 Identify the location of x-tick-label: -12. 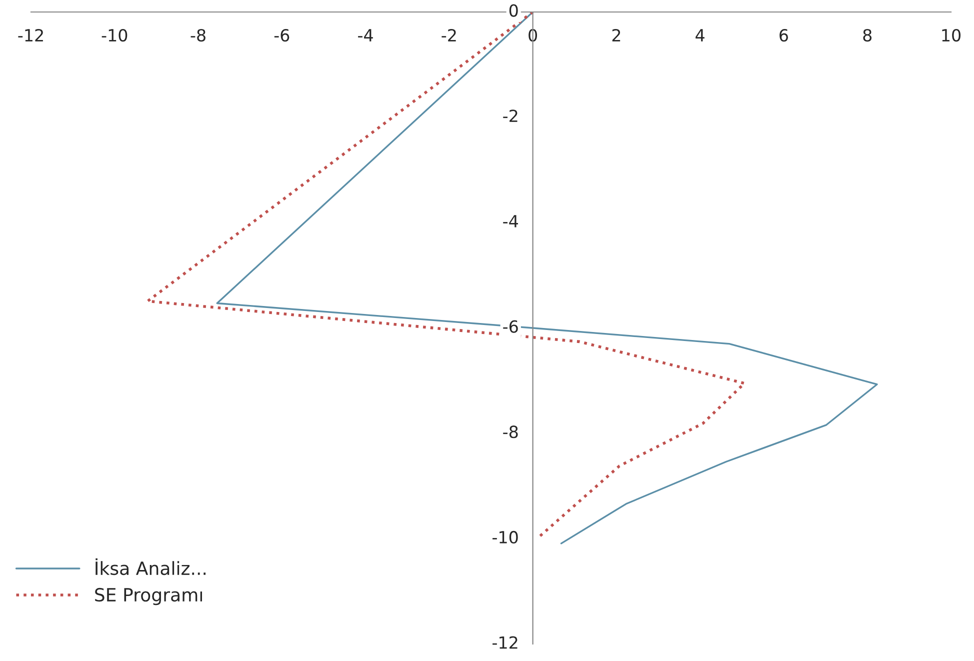
(30, 35).